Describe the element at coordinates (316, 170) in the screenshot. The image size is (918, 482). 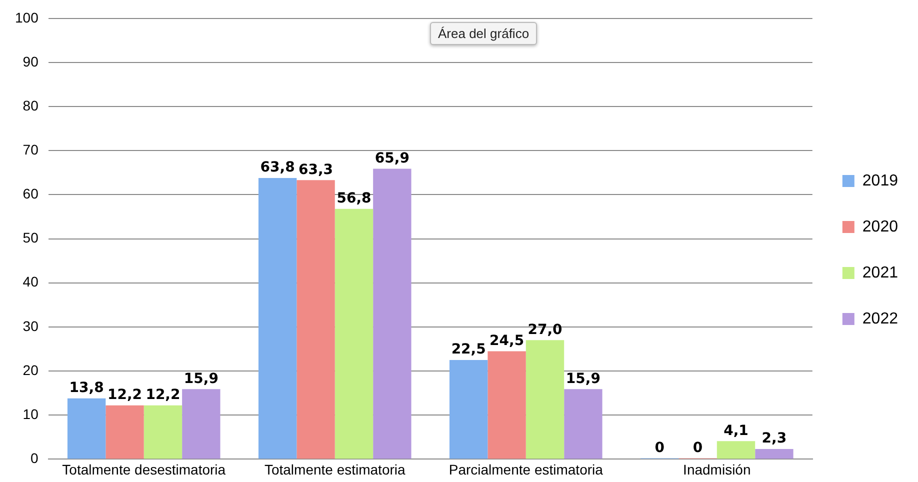
I see `data-label: 63,3` at that location.